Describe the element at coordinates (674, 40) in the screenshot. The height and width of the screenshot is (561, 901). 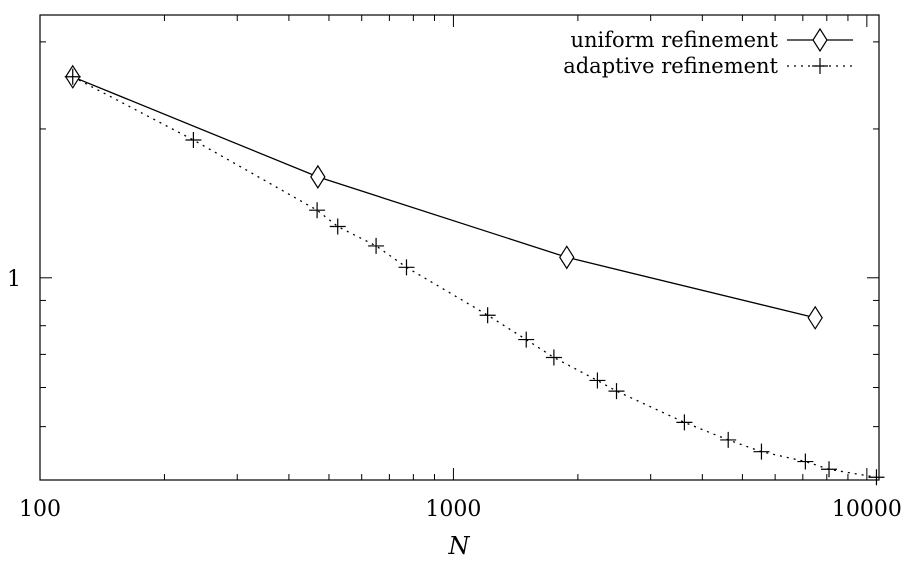
I see `legend-label-uniform-refinement: uniform refinement` at that location.